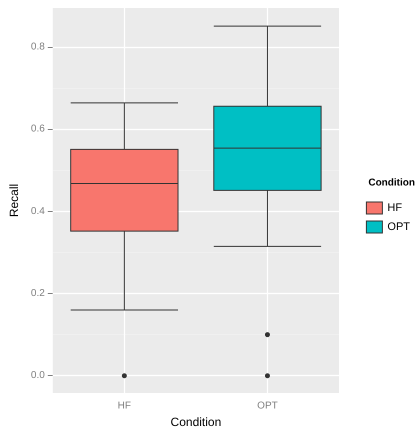 The image size is (419, 435). What do you see at coordinates (196, 421) in the screenshot?
I see `x-axis-title: Condition` at bounding box center [196, 421].